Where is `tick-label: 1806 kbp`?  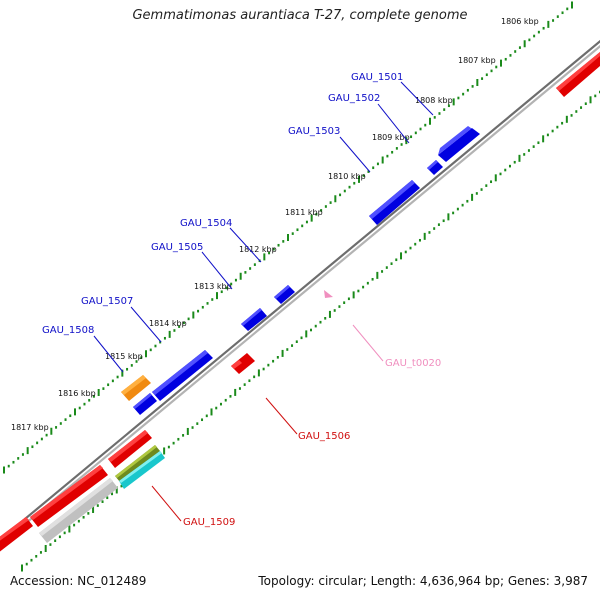
tick-label: 1806 kbp is located at coordinates (520, 21).